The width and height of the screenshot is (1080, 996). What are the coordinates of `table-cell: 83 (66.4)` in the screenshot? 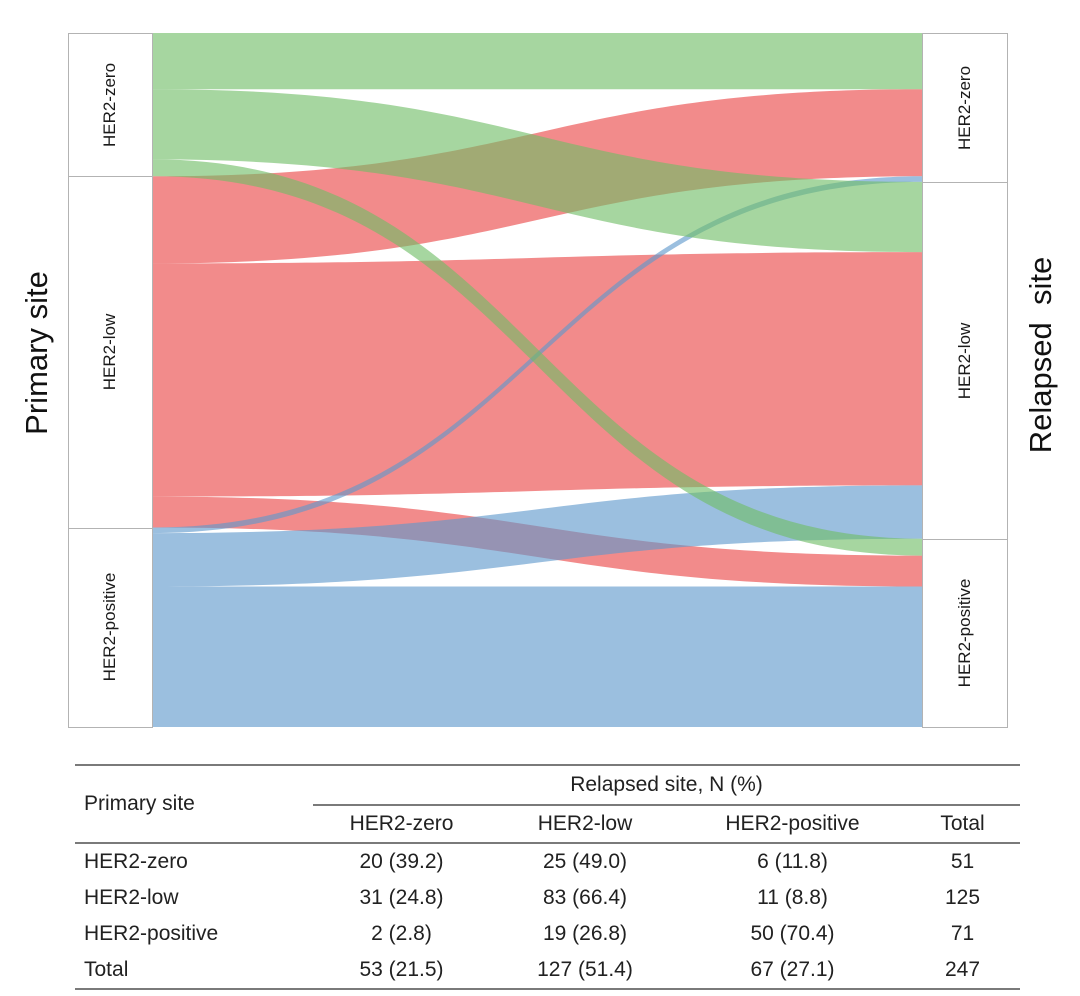 It's located at (585, 897).